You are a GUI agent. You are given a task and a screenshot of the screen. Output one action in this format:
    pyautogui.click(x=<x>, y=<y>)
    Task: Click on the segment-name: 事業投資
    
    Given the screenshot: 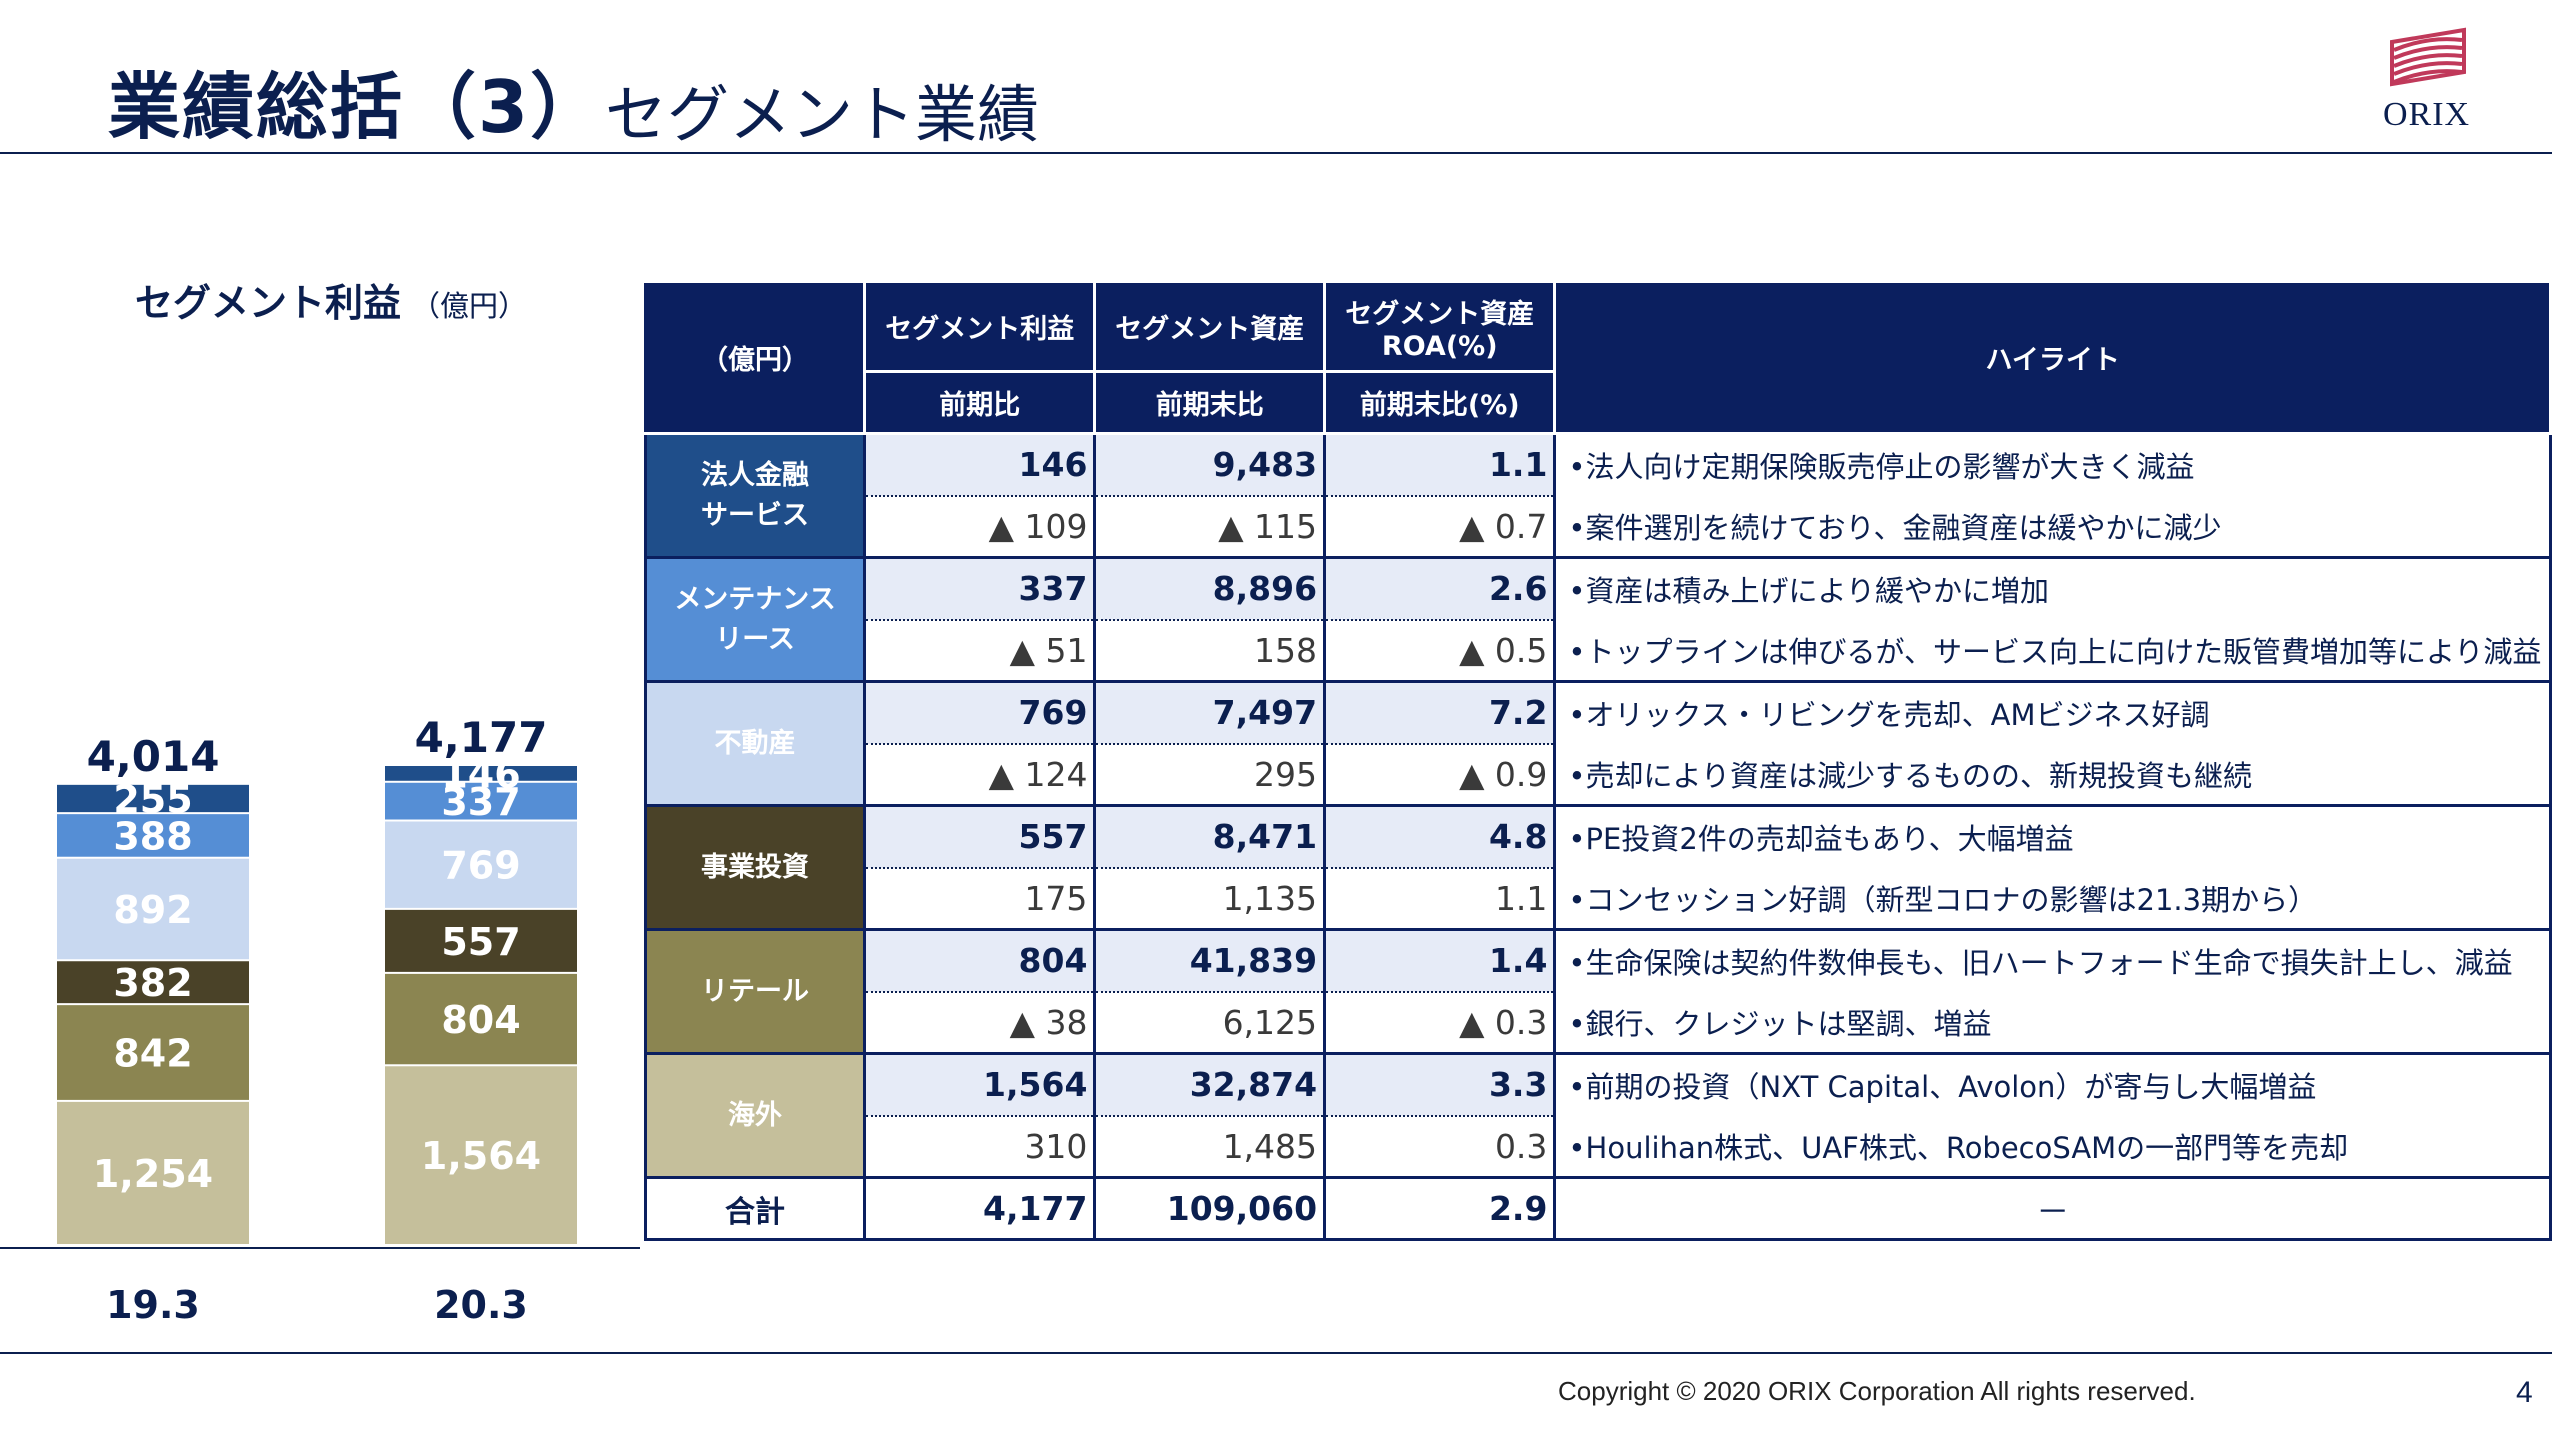 What is the action you would take?
    pyautogui.click(x=755, y=867)
    